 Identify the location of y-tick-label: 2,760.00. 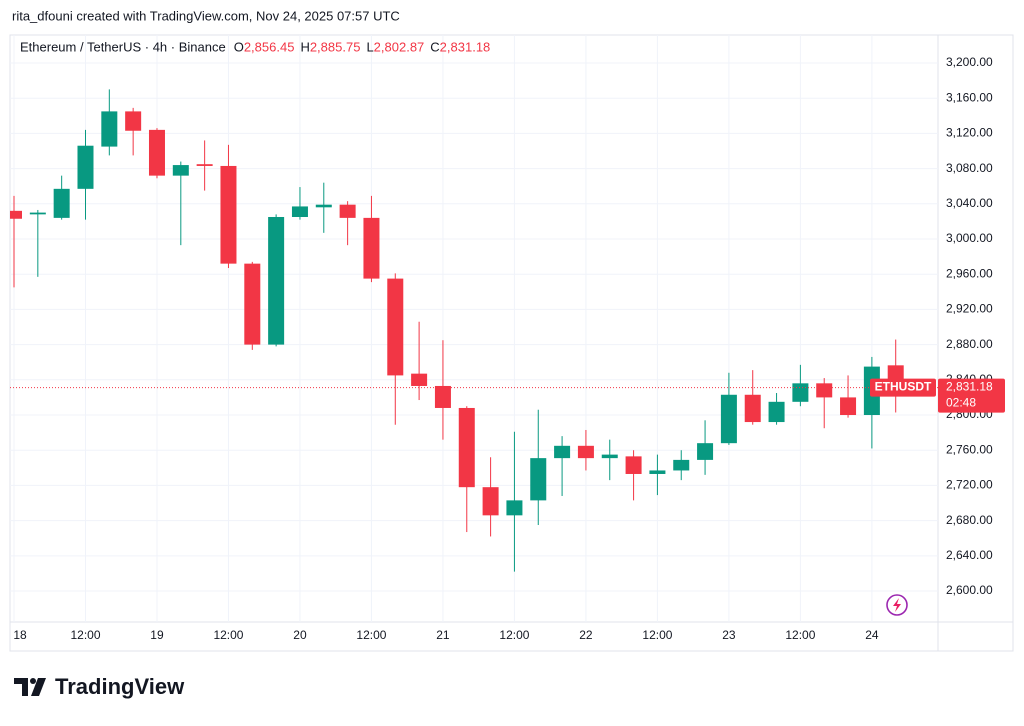
(969, 449).